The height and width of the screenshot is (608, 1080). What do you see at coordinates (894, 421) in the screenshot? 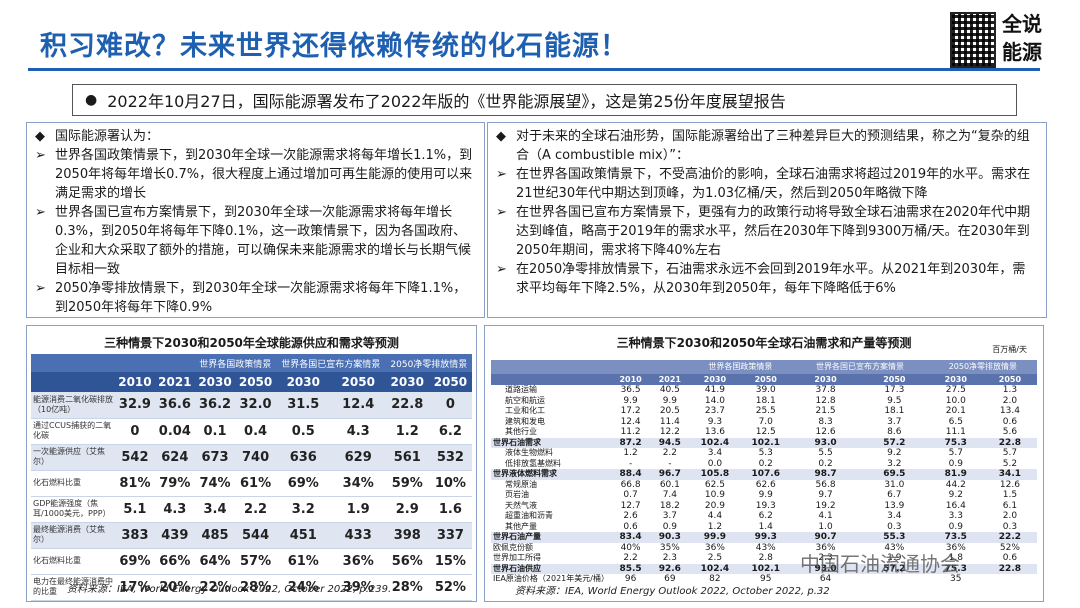
I see `table-cell: 3.7` at bounding box center [894, 421].